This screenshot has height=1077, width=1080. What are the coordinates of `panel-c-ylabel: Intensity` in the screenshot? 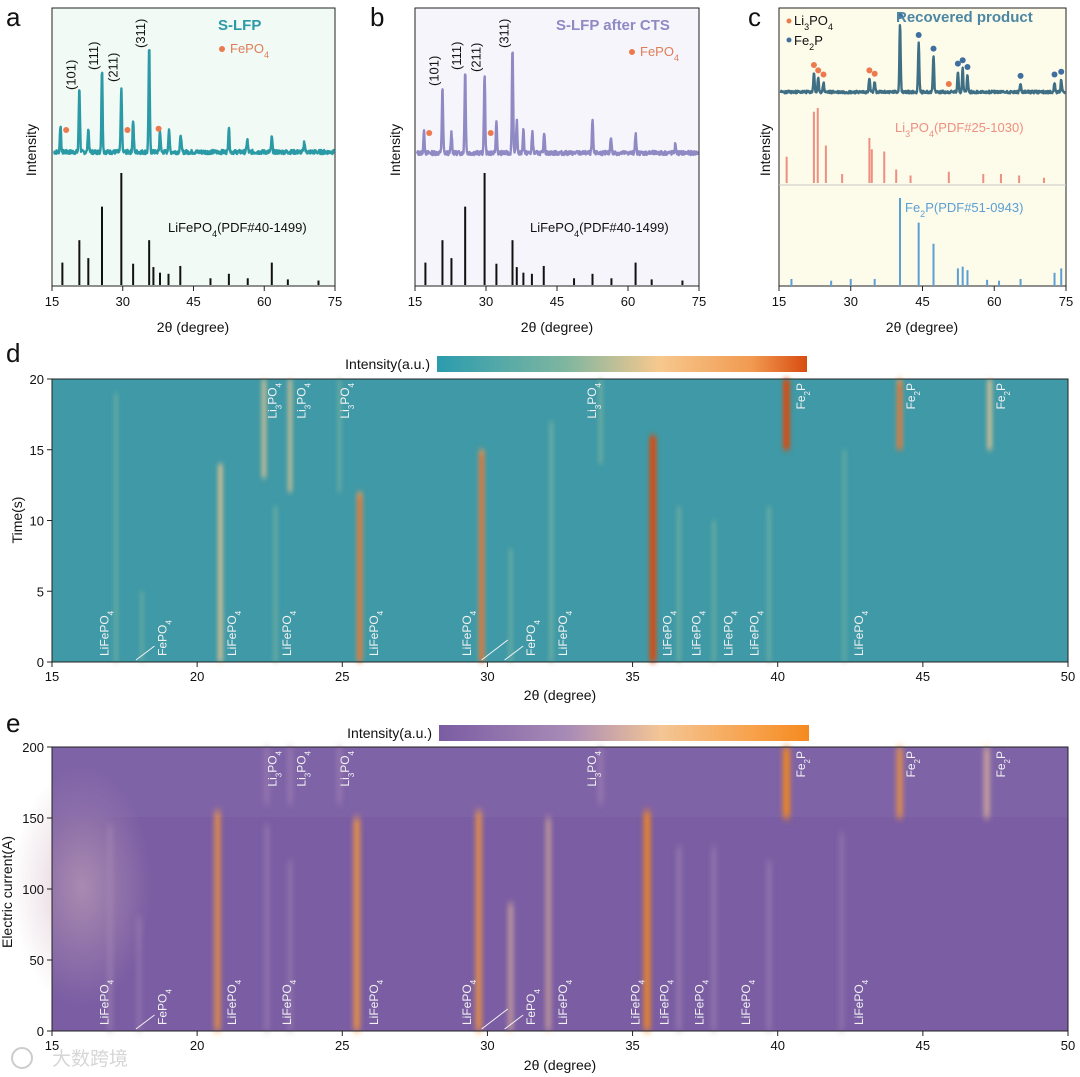 It's located at (765, 150).